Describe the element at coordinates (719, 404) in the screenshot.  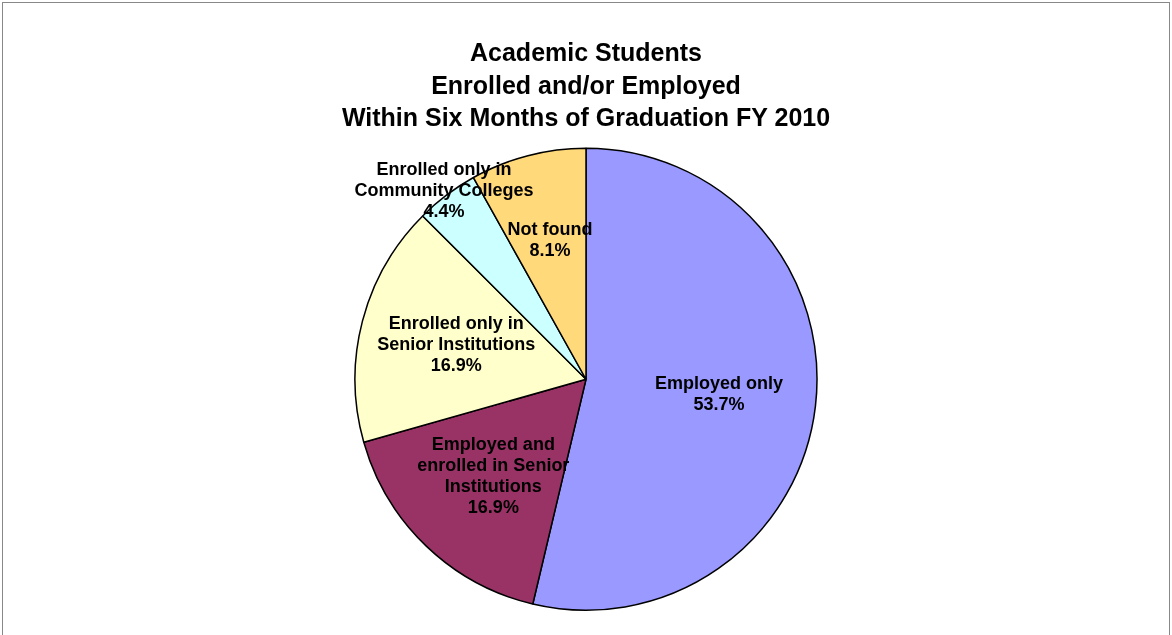
I see `data-label: 53.7%` at that location.